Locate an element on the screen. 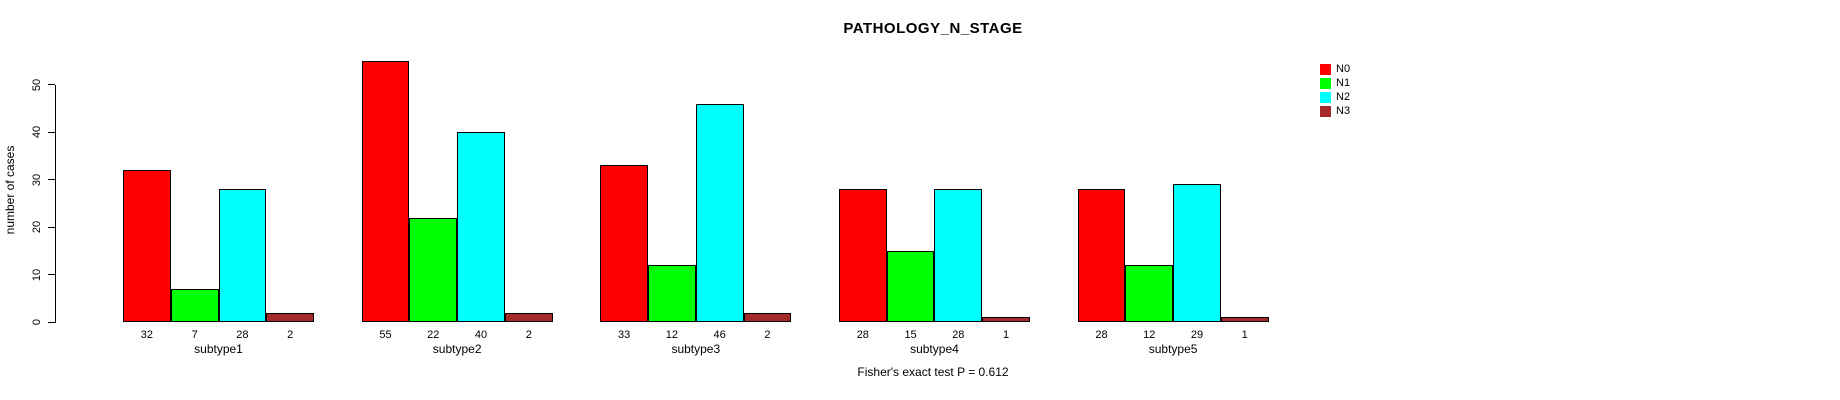 The image size is (1840, 400). stat-annotation: Fisher's exact test P = 0.612 is located at coordinates (933, 372).